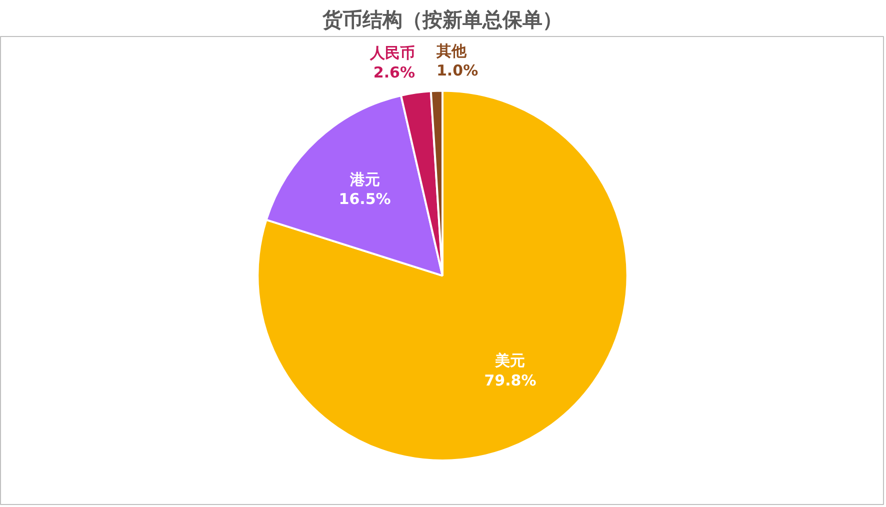  Describe the element at coordinates (394, 73) in the screenshot. I see `data-label: 2.6%` at that location.